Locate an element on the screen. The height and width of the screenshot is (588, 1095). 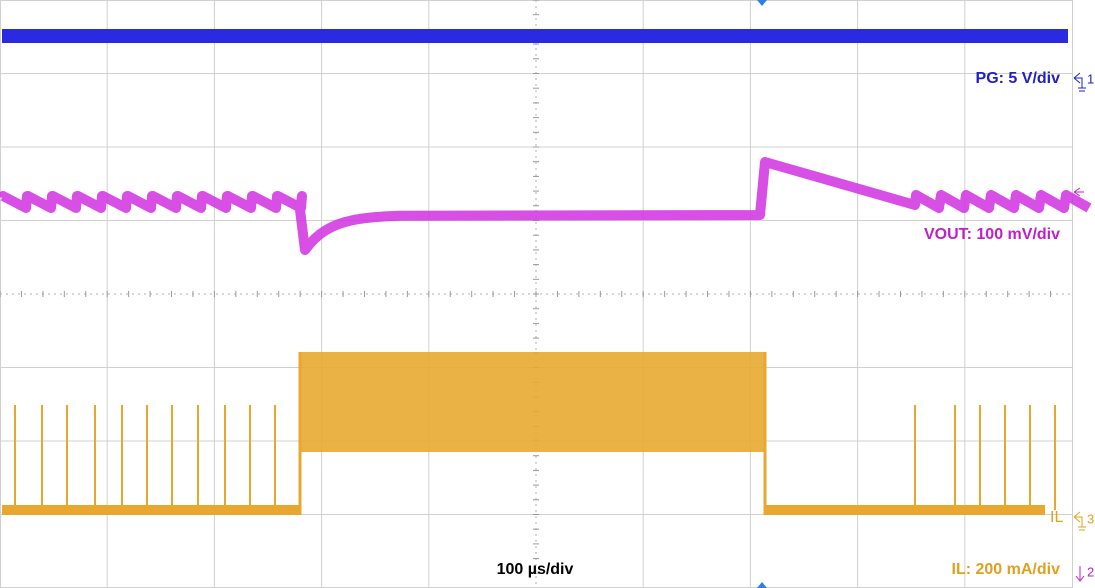
ch1-marker: 1 is located at coordinates (1090, 78).